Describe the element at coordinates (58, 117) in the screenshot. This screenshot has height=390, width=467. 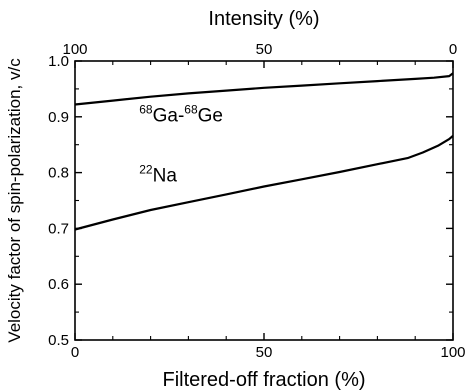
I see `y-tick-label: 0.9` at that location.